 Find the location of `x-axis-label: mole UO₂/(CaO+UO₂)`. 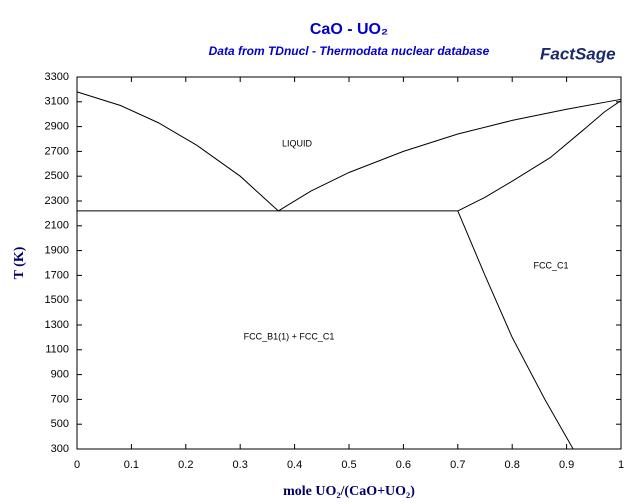

x-axis-label: mole UO₂/(CaO+UO₂) is located at coordinates (349, 491).